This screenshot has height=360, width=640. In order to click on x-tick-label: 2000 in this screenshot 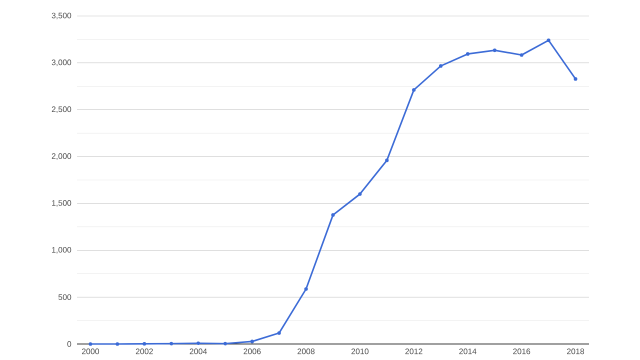, I will do `click(91, 351)`.